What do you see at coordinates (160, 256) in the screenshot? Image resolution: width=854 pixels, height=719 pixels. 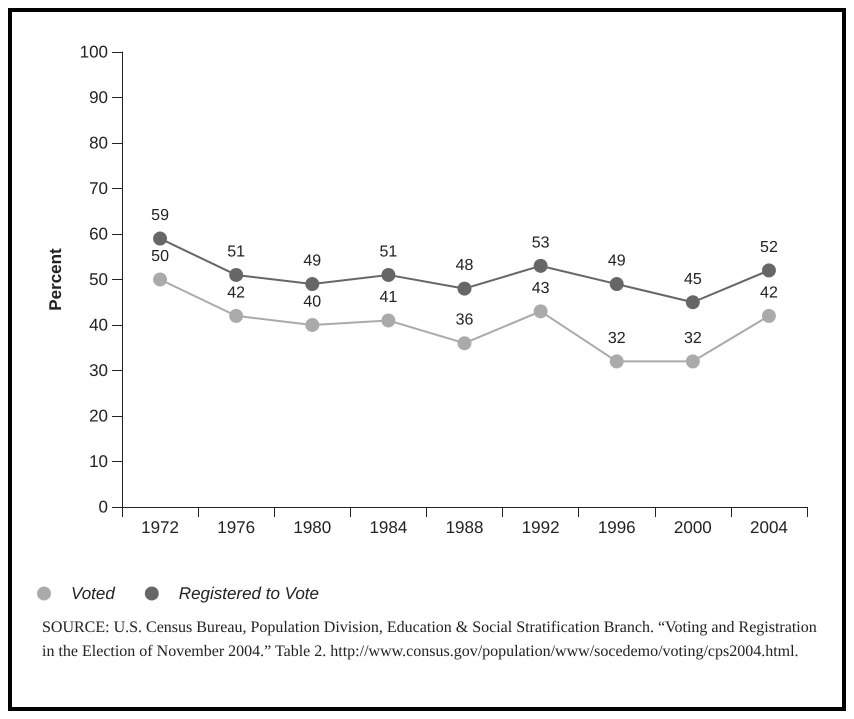 I see `data-label: 50` at bounding box center [160, 256].